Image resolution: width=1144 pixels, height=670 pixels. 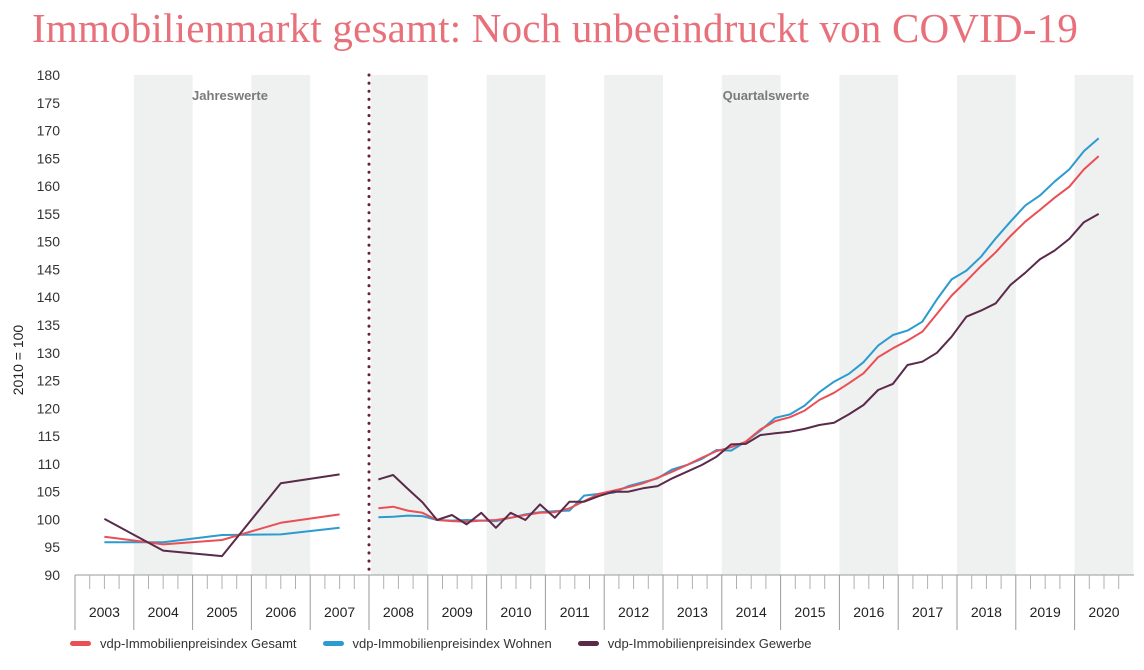 I want to click on x-tick-label: 2004, so click(x=163, y=612).